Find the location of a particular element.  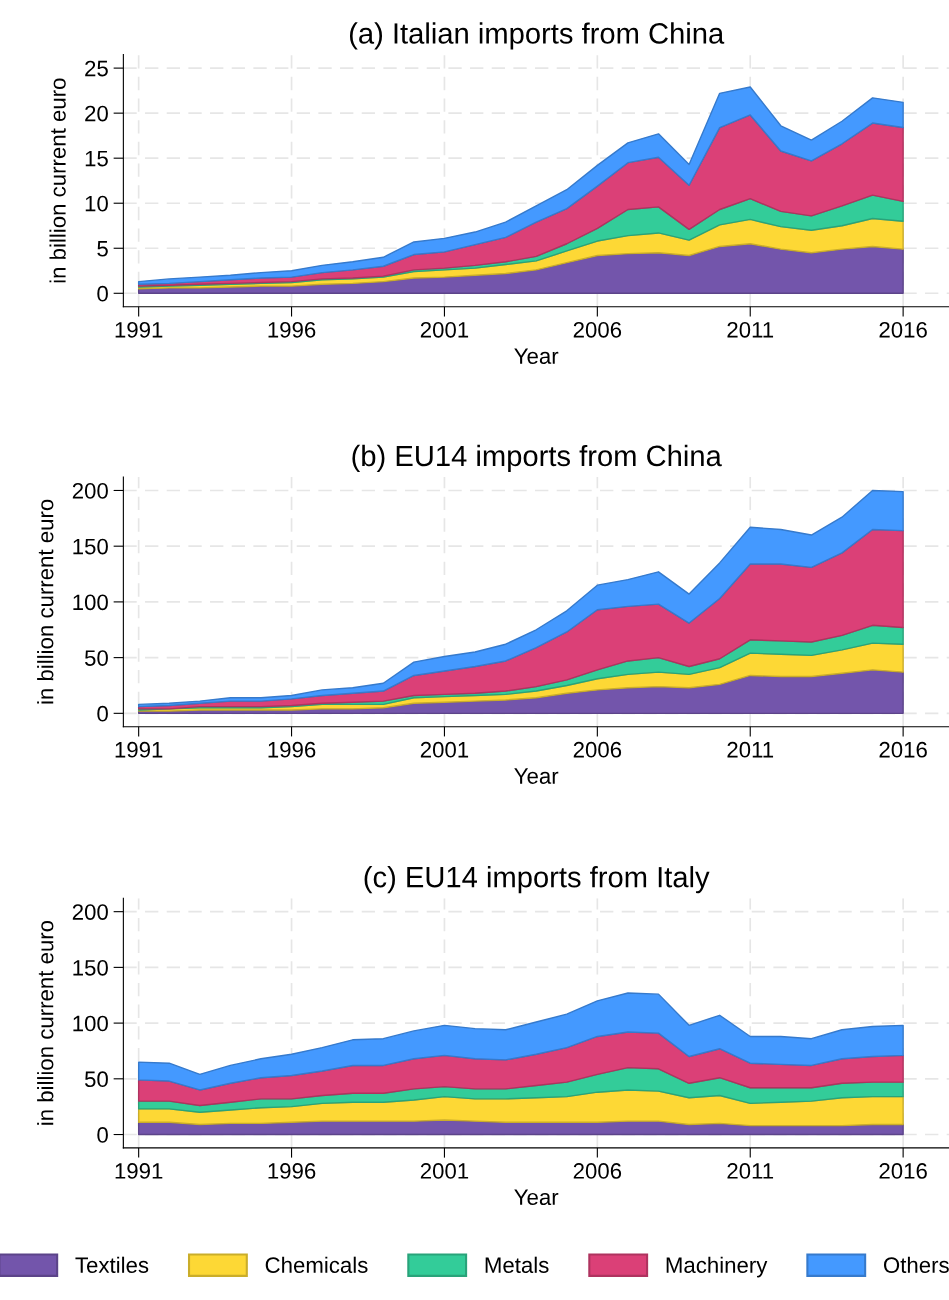

legend-label: Chemicals is located at coordinates (316, 1265).